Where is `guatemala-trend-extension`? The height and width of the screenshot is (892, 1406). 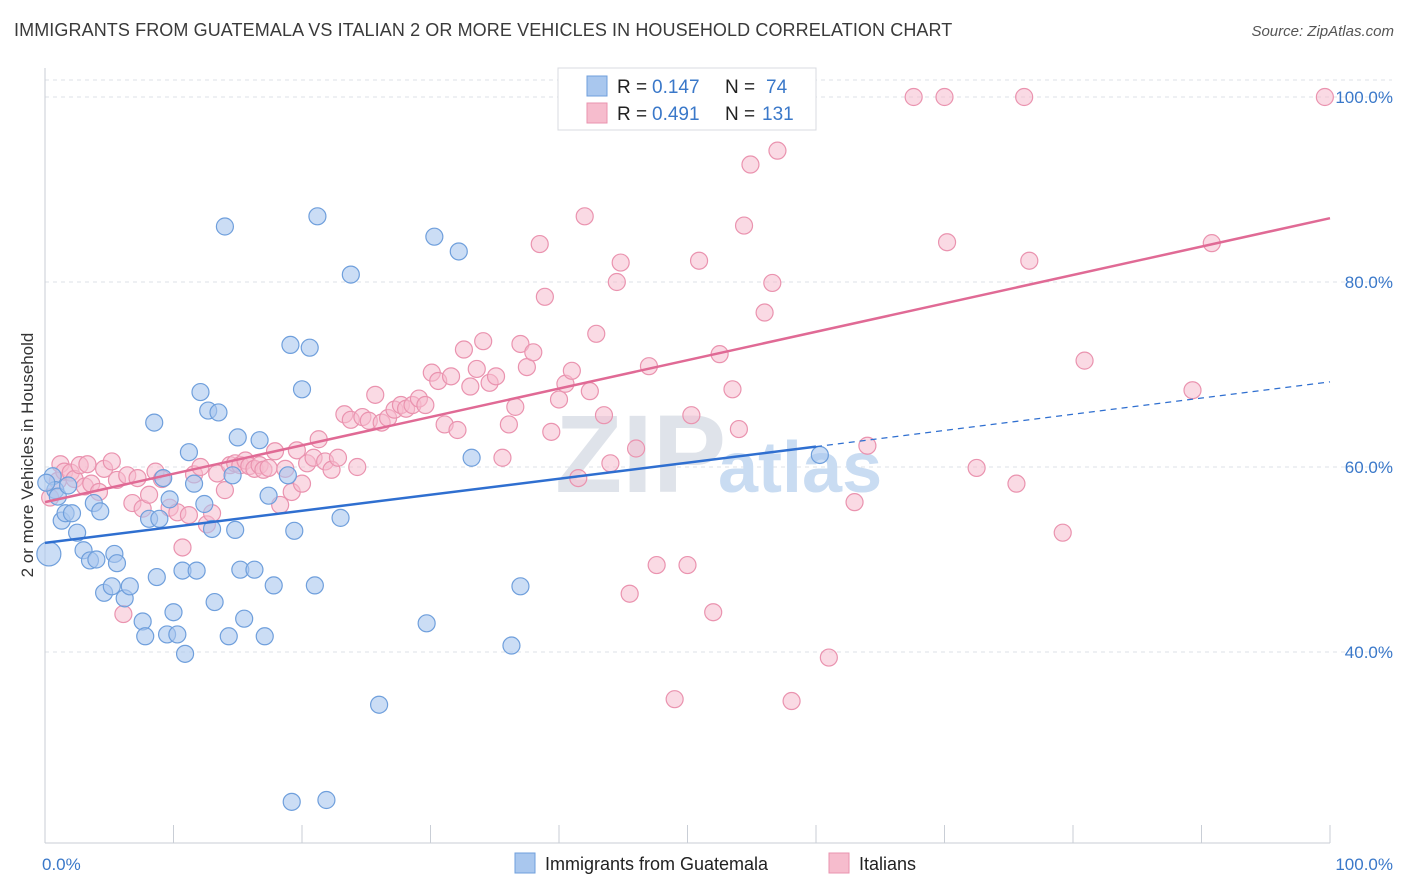
guatemala-trend-extension is located at coordinates (1073, 414).